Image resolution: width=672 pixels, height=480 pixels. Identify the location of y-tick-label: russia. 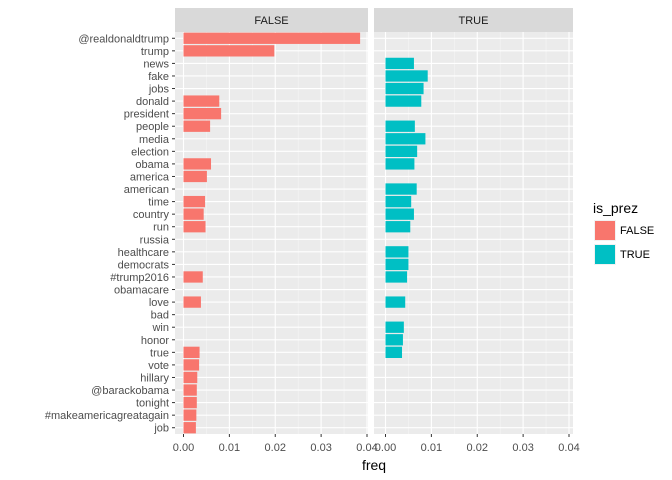
(155, 240).